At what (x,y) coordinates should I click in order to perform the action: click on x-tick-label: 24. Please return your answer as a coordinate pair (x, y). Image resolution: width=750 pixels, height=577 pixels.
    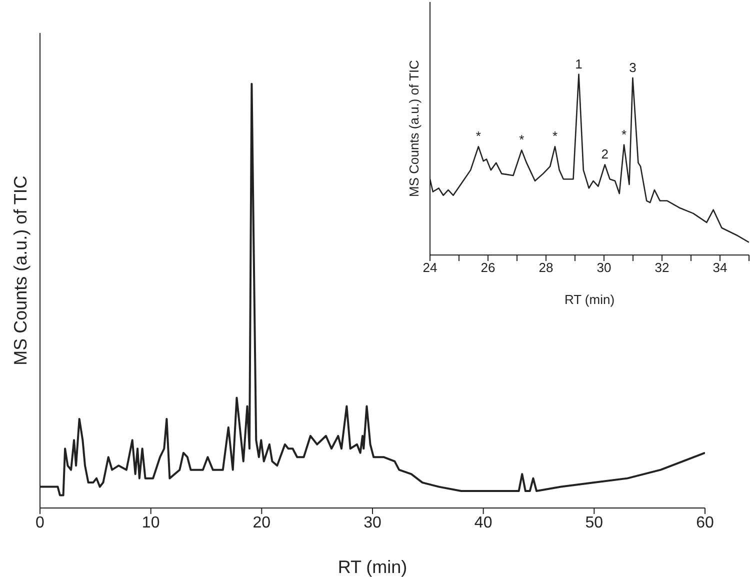
    Looking at the image, I should click on (430, 268).